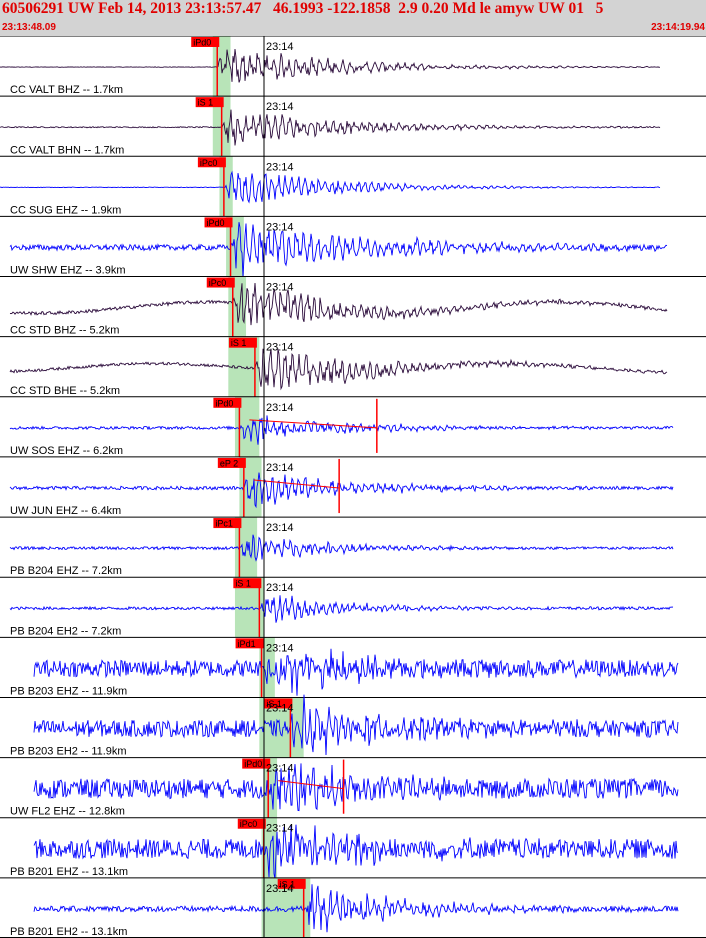 This screenshot has height=938, width=706. What do you see at coordinates (65, 631) in the screenshot?
I see `channel-label: PB B204 EH2 -- 7.2km` at bounding box center [65, 631].